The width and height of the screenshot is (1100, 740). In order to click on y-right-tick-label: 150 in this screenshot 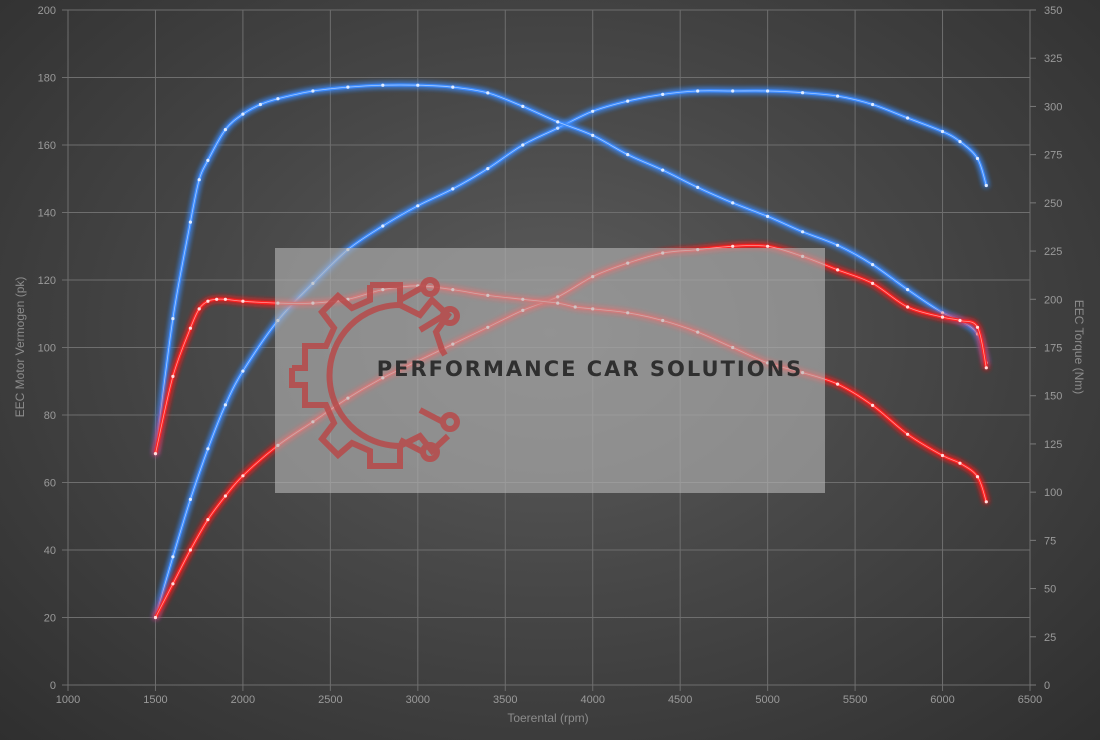, I will do `click(1053, 397)`.